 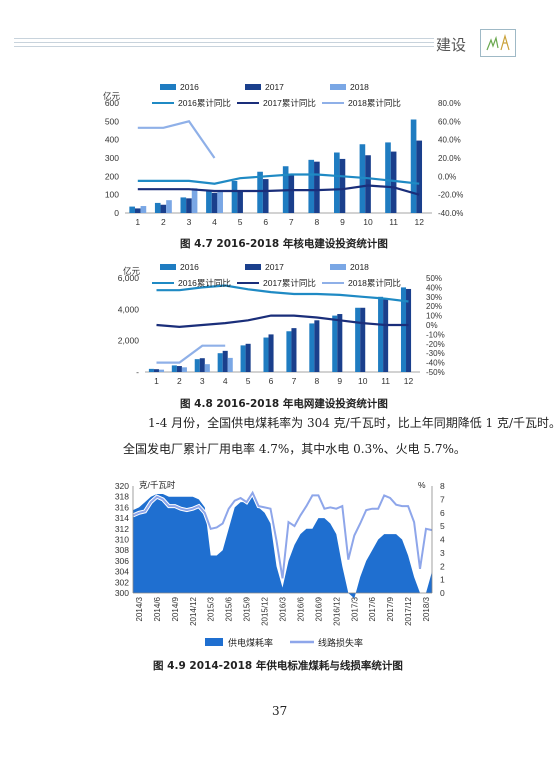 I want to click on y-axis-label: 亿元, so click(x=132, y=271).